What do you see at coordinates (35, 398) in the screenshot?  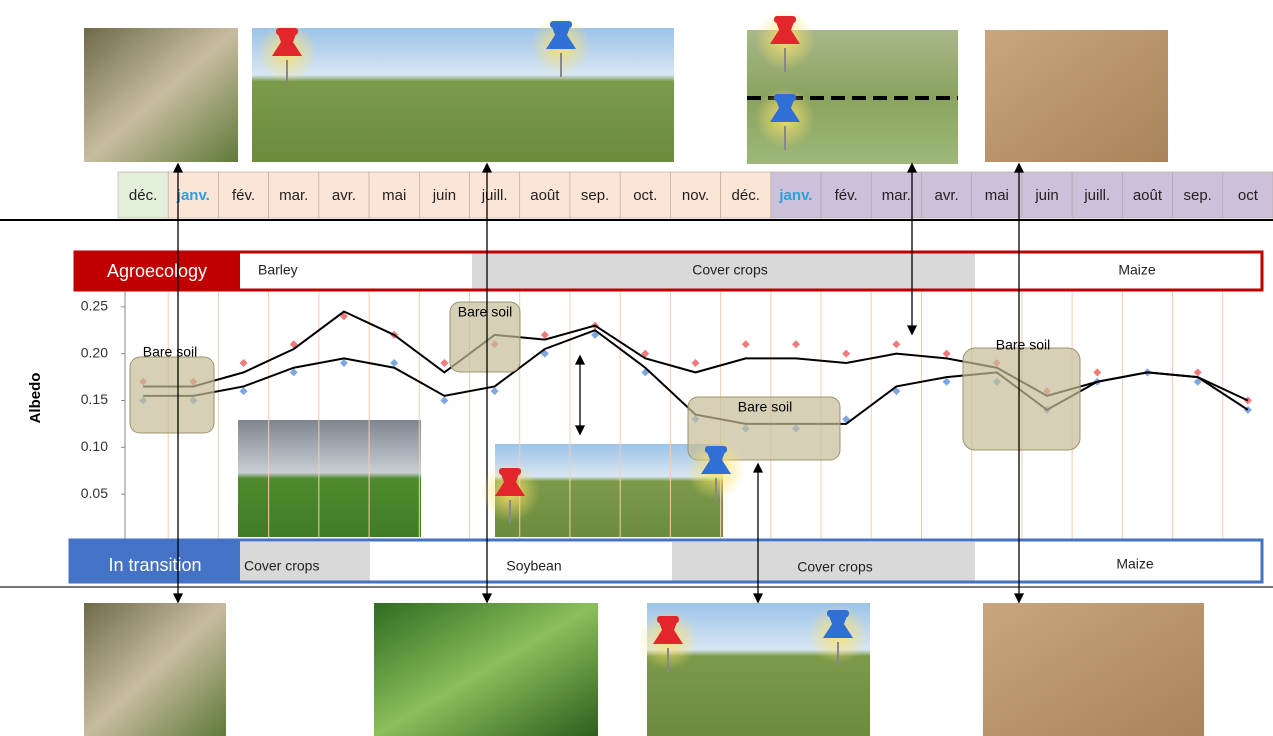 I see `y-axis-title: Albedo` at bounding box center [35, 398].